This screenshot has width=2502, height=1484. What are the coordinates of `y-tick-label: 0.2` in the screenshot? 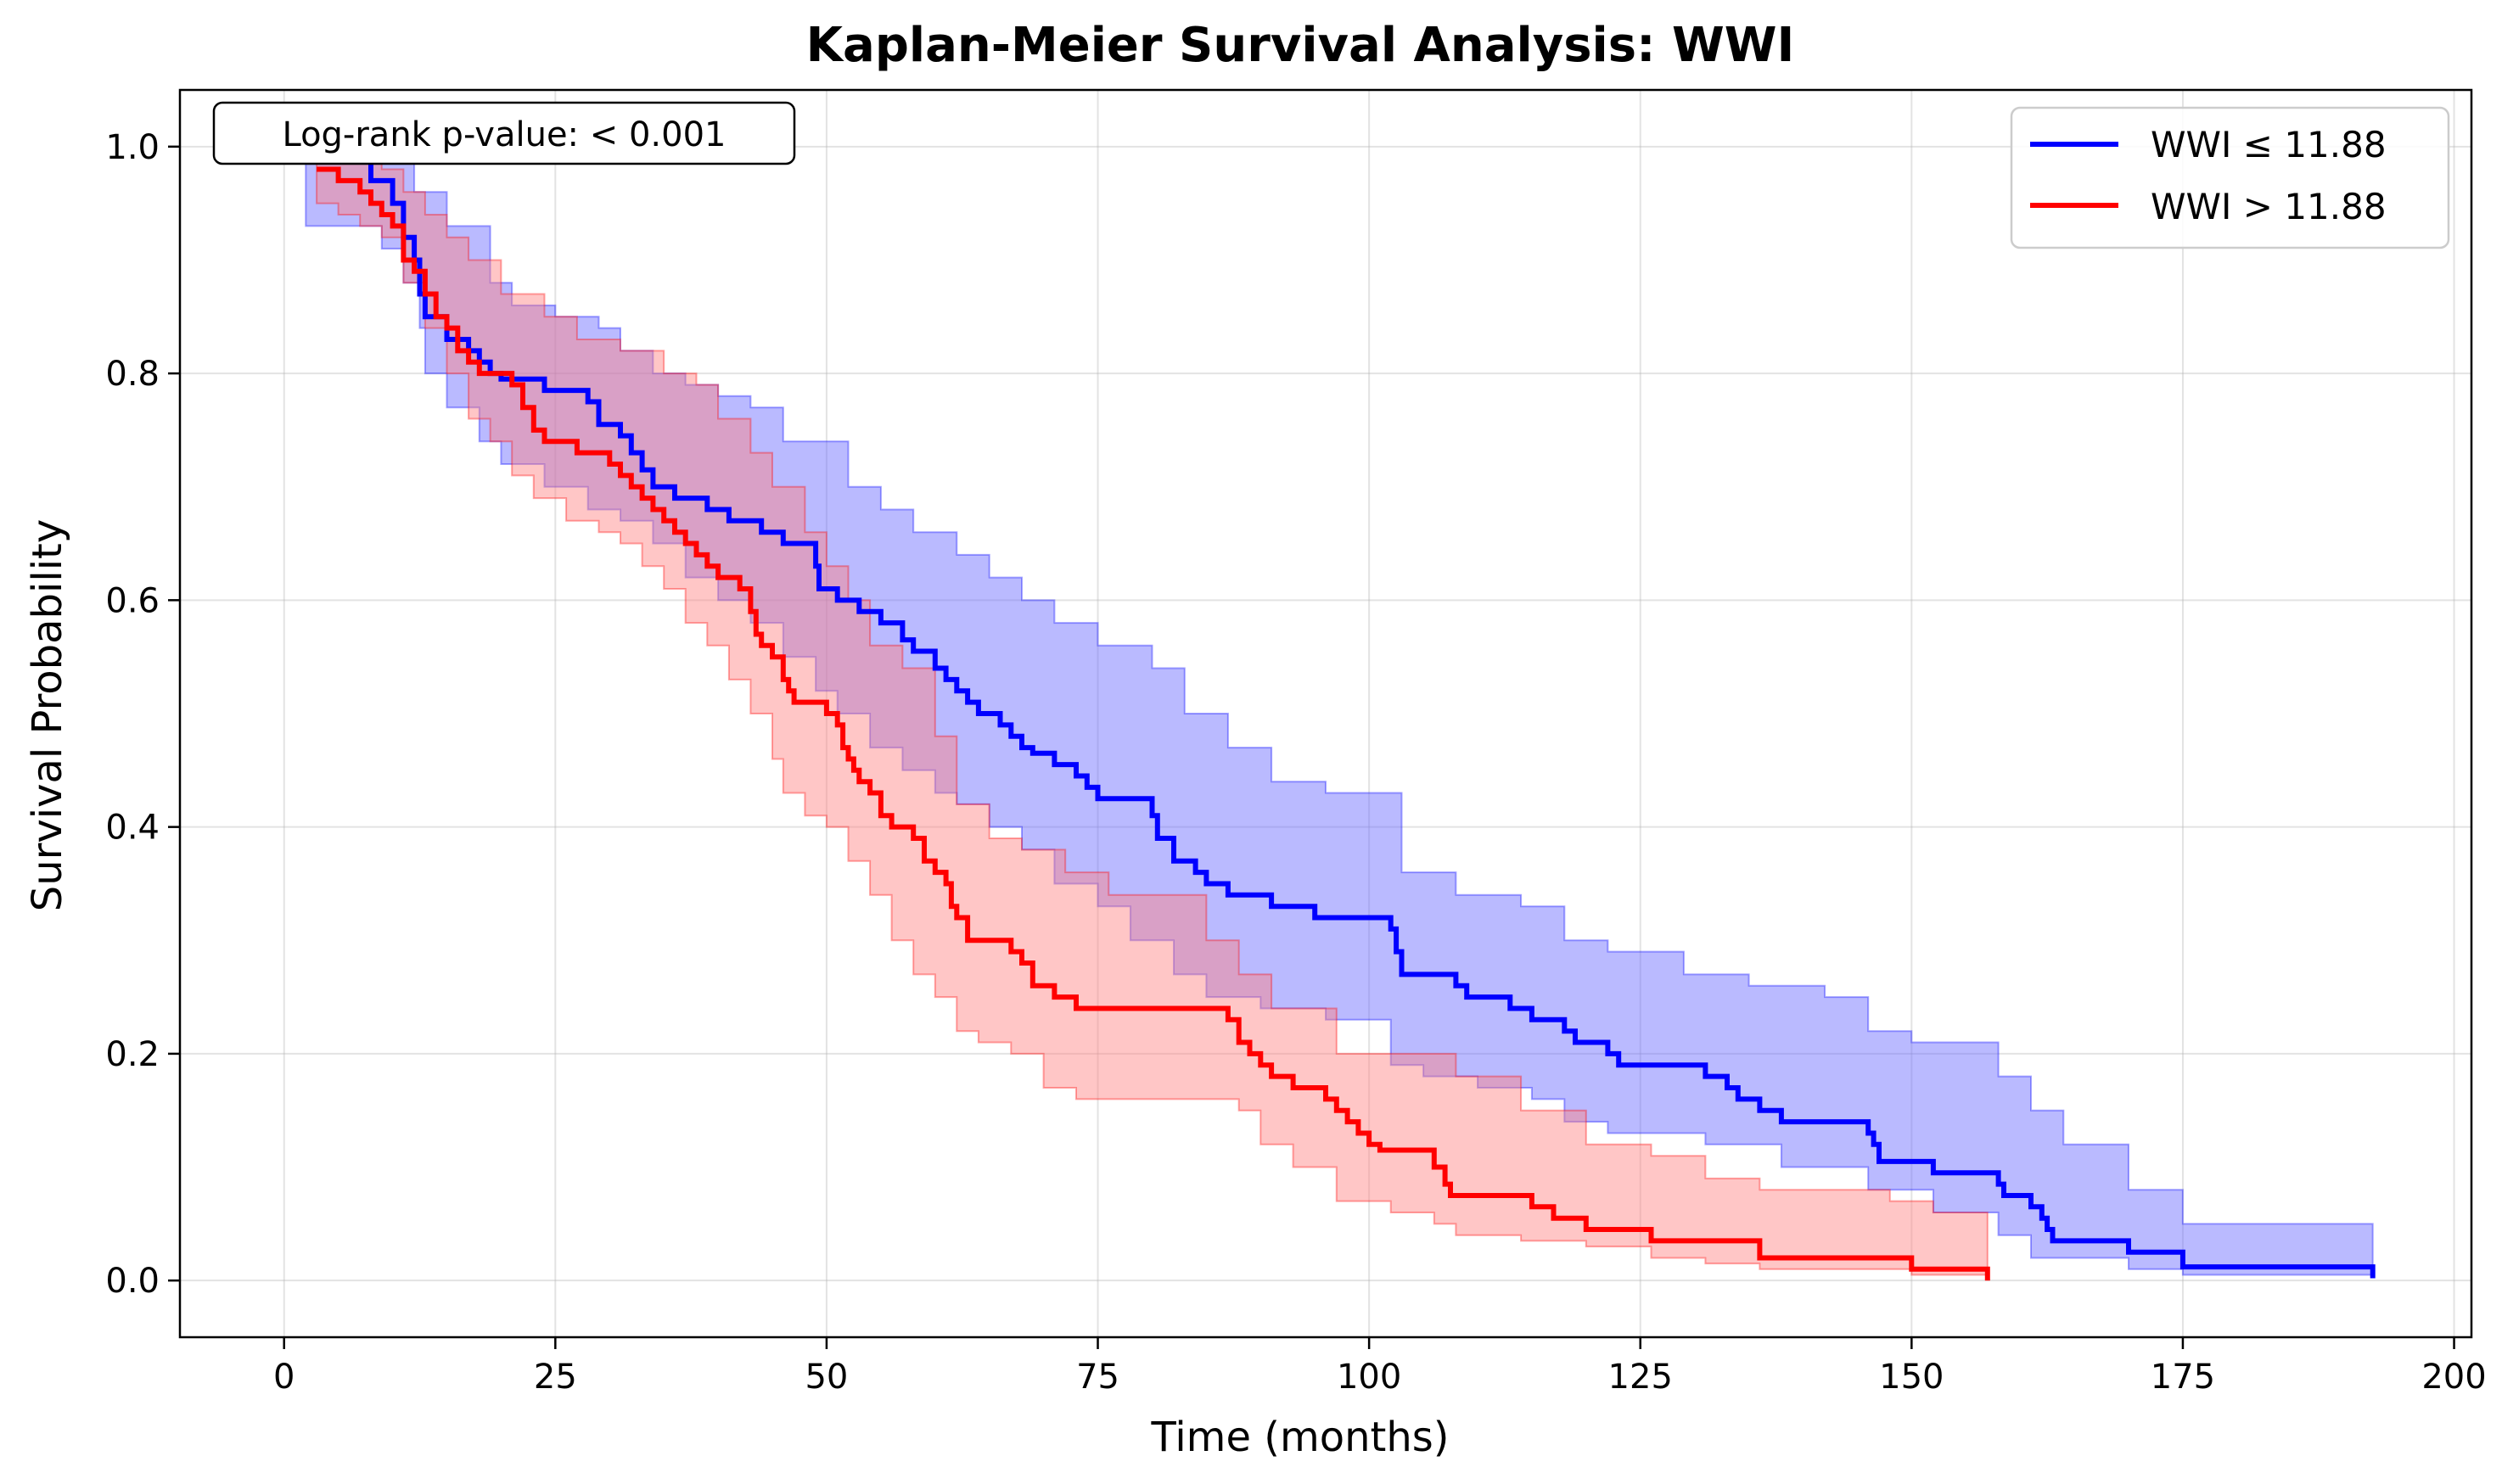 It's located at (133, 1055).